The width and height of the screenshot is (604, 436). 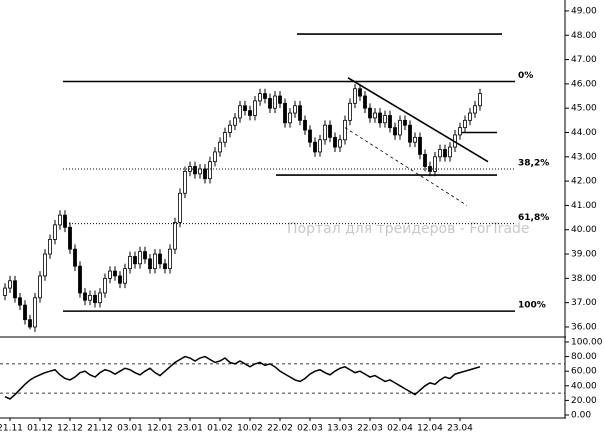 What do you see at coordinates (190, 429) in the screenshot?
I see `x-tick-label: 23.01` at bounding box center [190, 429].